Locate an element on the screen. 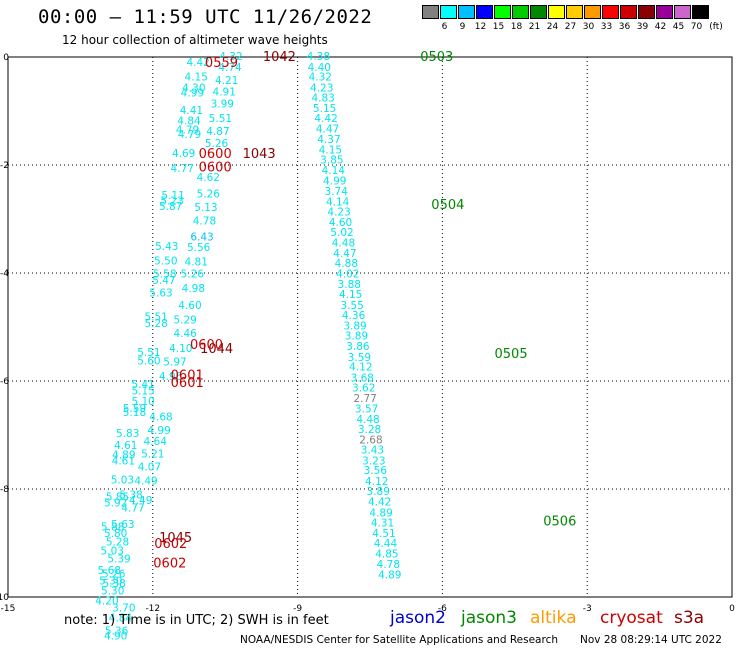 This screenshot has width=740, height=650. pass-time-label: 1042 is located at coordinates (279, 57).